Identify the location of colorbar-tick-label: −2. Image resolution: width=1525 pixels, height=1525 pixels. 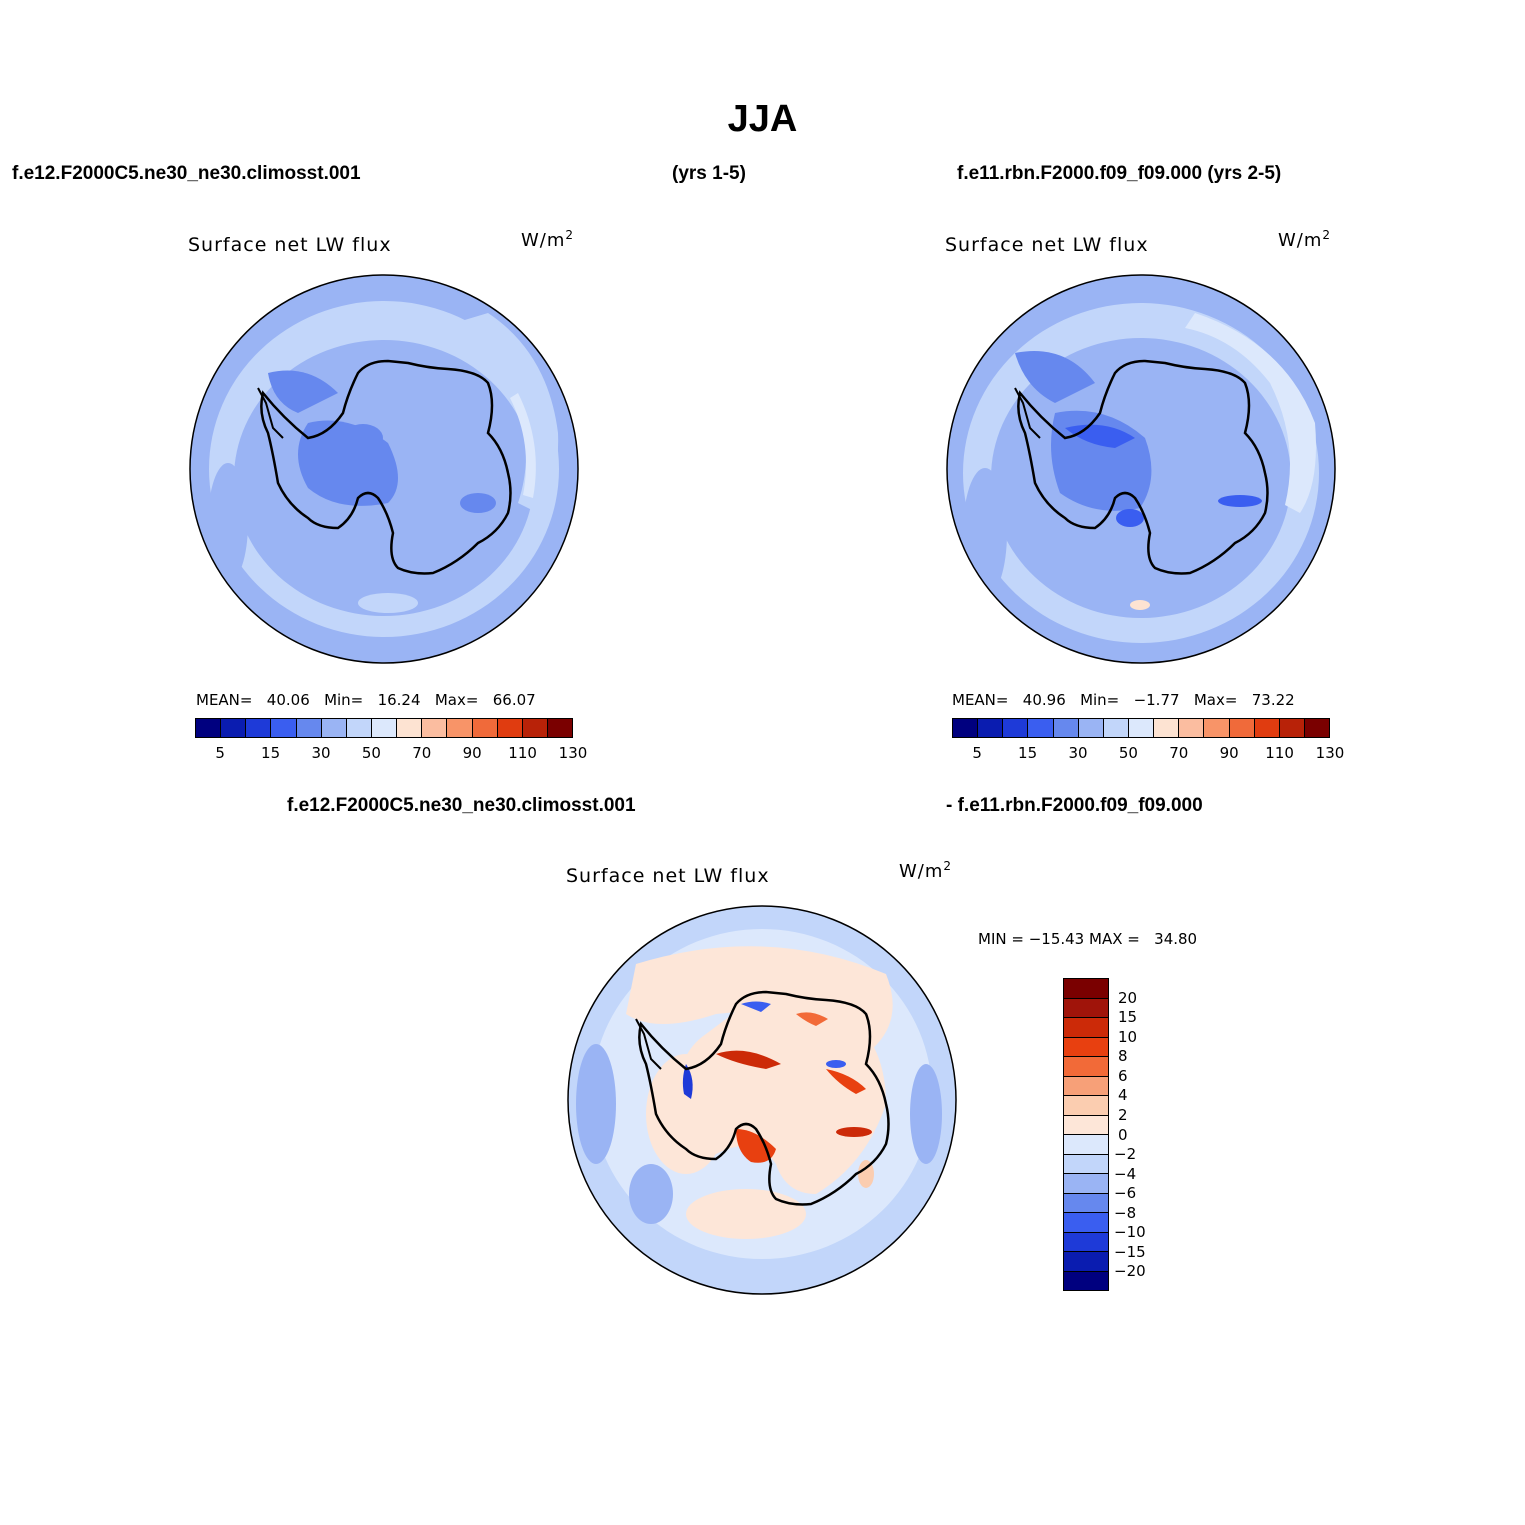
(1125, 1154).